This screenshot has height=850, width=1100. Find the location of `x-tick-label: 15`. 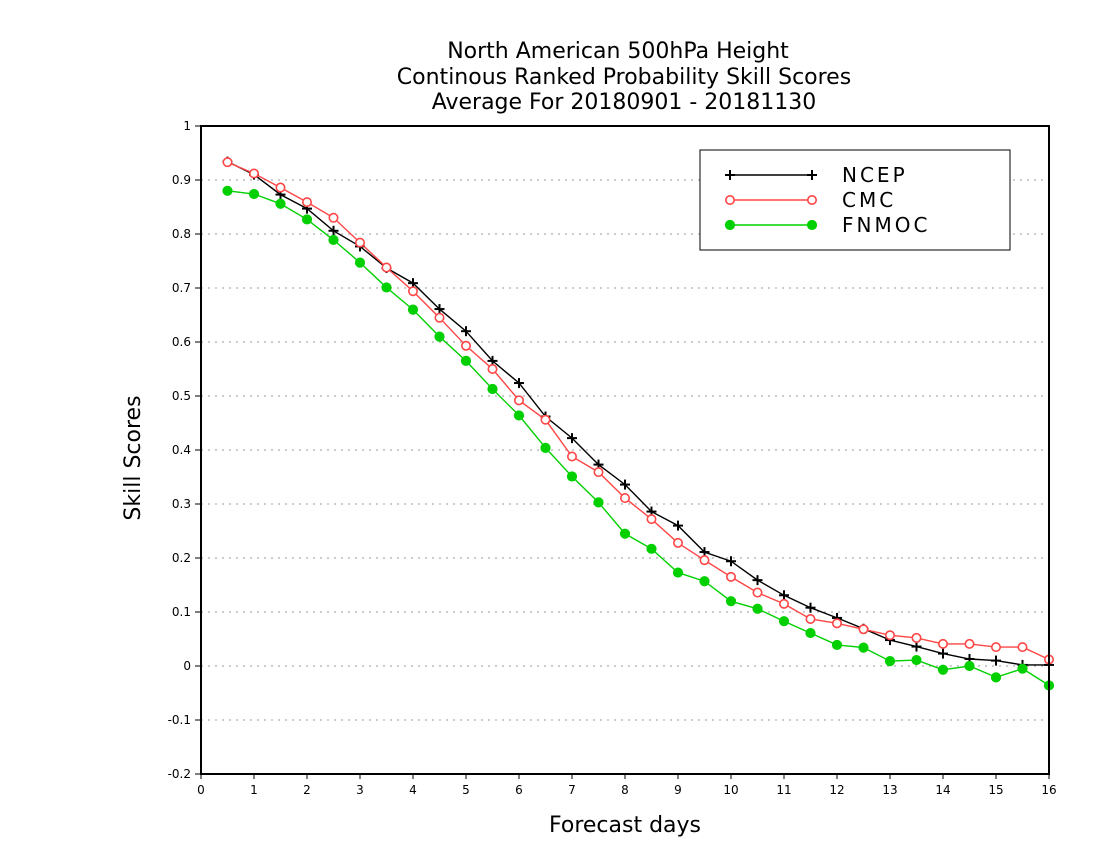

x-tick-label: 15 is located at coordinates (995, 790).